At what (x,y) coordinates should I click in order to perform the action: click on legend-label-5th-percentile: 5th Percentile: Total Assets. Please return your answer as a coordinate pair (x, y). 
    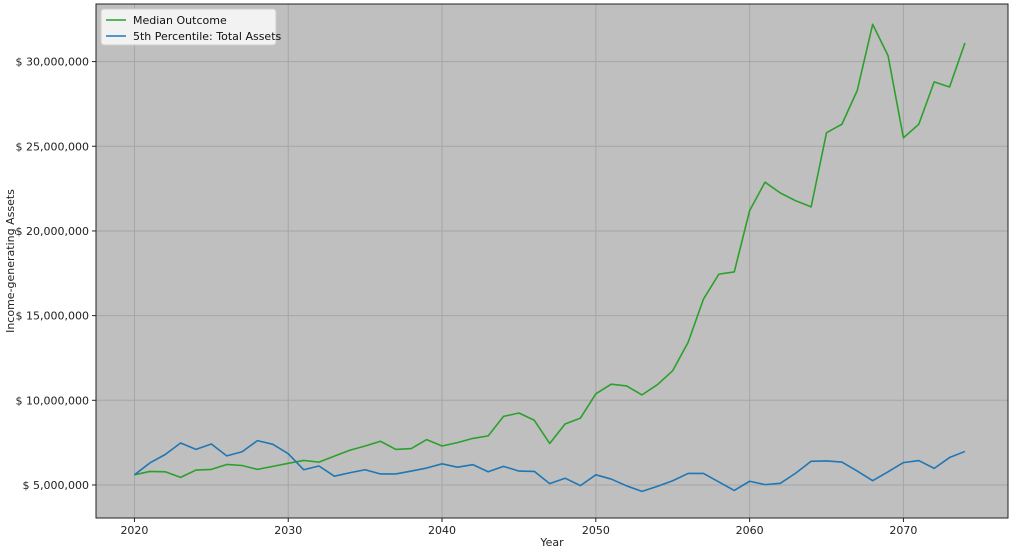
    Looking at the image, I should click on (207, 36).